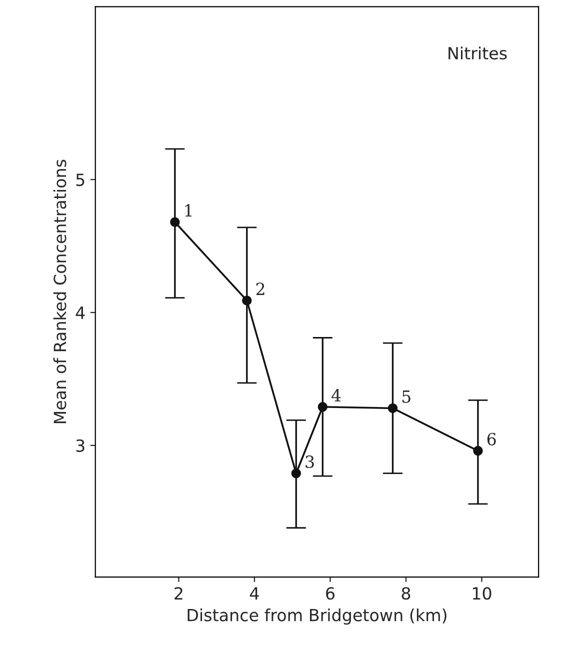 This screenshot has height=671, width=561. What do you see at coordinates (406, 396) in the screenshot?
I see `annotation: 5` at bounding box center [406, 396].